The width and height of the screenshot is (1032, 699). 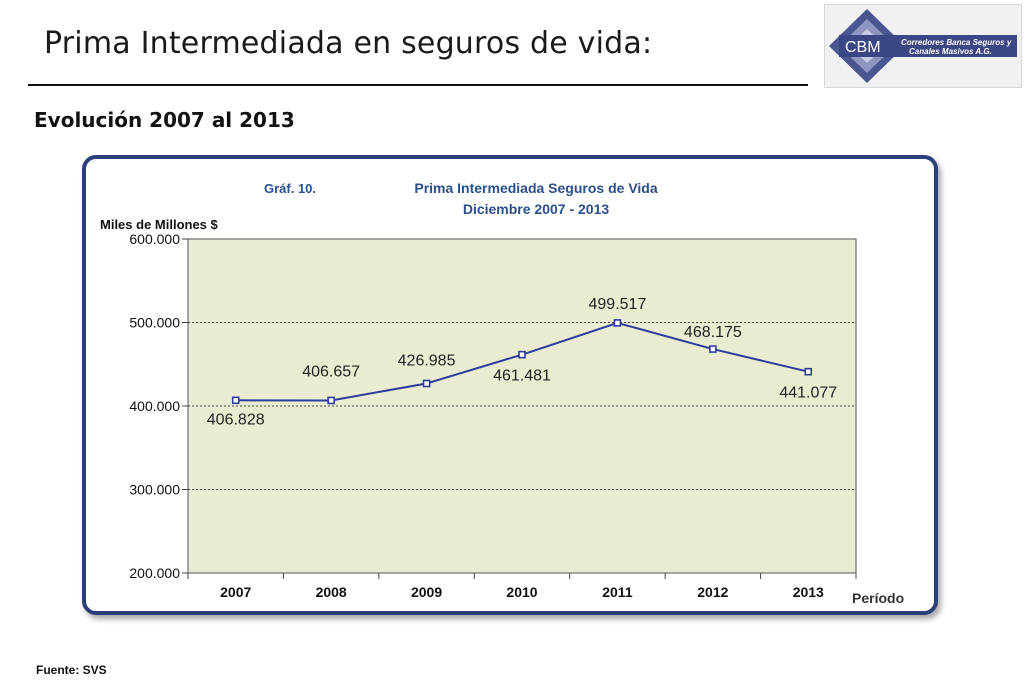 What do you see at coordinates (713, 332) in the screenshot?
I see `data-label: 468.175` at bounding box center [713, 332].